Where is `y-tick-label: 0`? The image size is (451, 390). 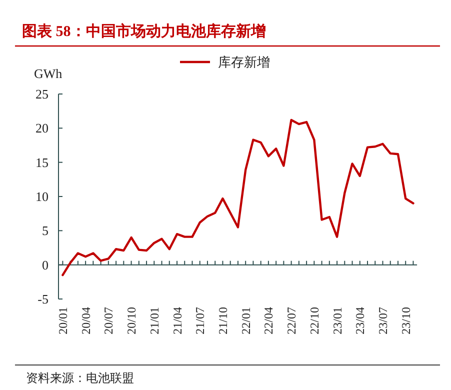 y-tick-label: 0 is located at coordinates (45, 264).